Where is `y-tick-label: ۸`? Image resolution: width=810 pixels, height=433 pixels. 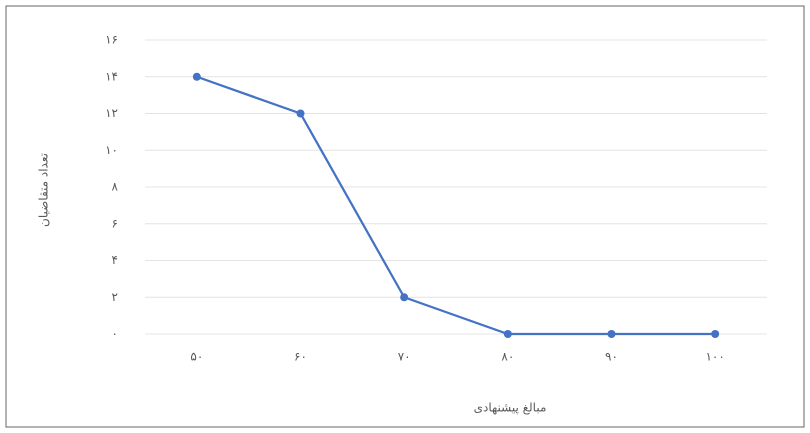
y-tick-label: ۸ is located at coordinates (115, 187).